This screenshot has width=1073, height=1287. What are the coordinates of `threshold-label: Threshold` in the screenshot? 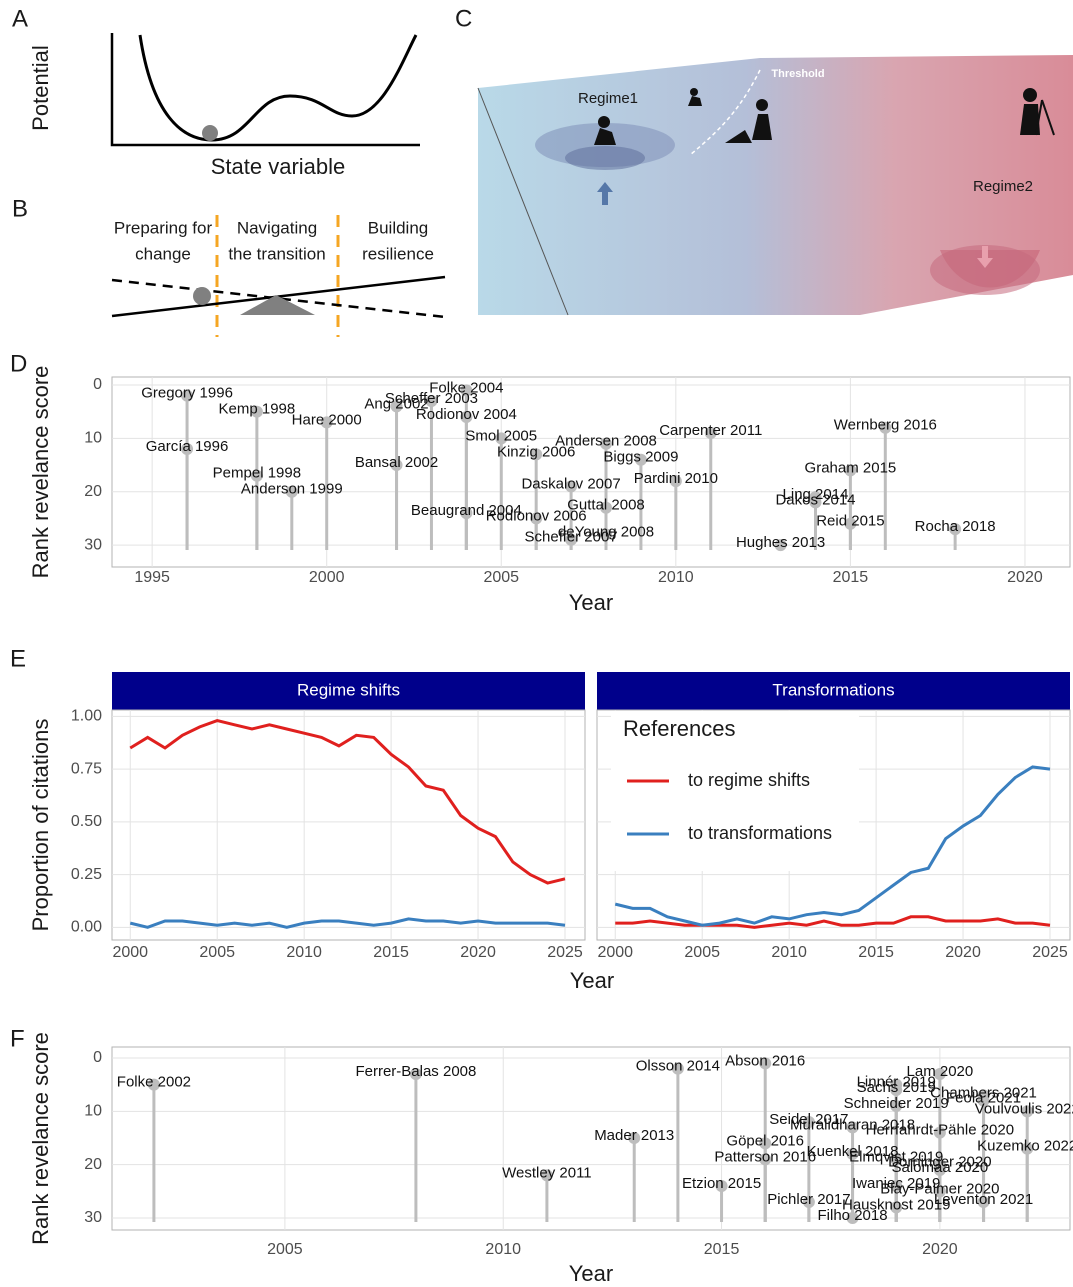 It's located at (797, 74).